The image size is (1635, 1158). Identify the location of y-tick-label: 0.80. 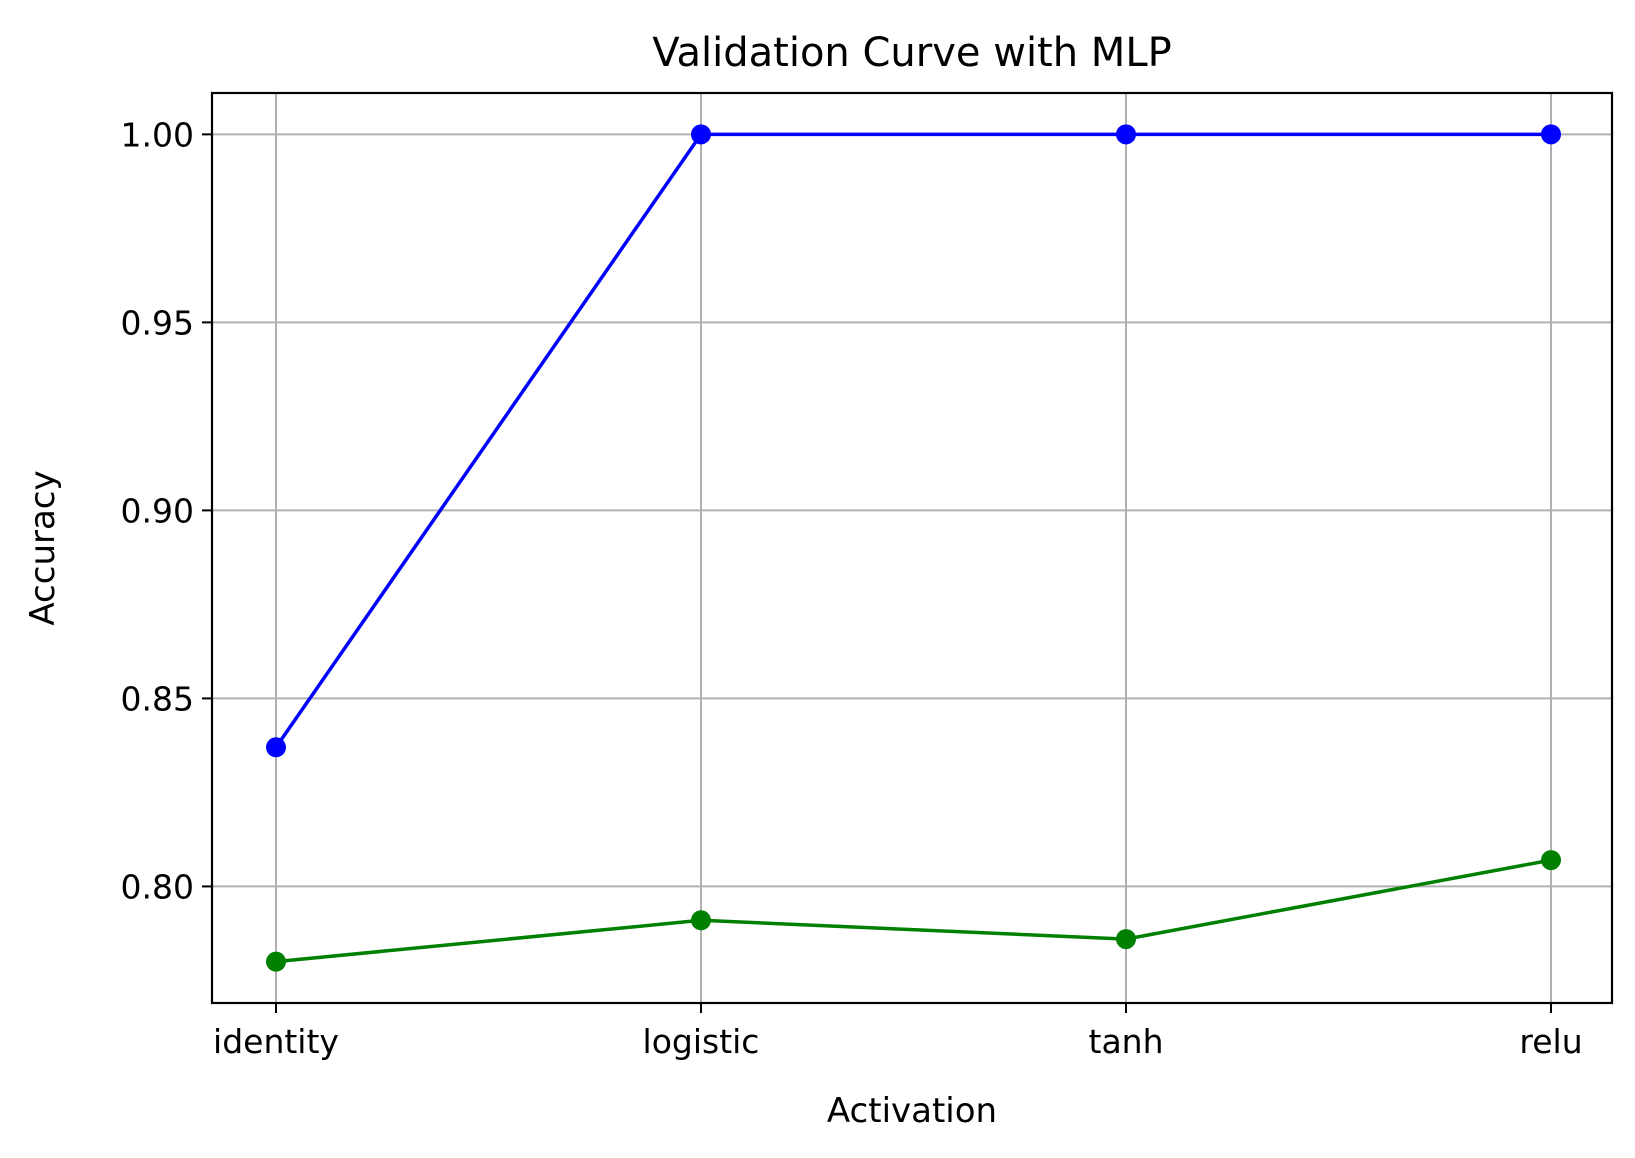
(157, 886).